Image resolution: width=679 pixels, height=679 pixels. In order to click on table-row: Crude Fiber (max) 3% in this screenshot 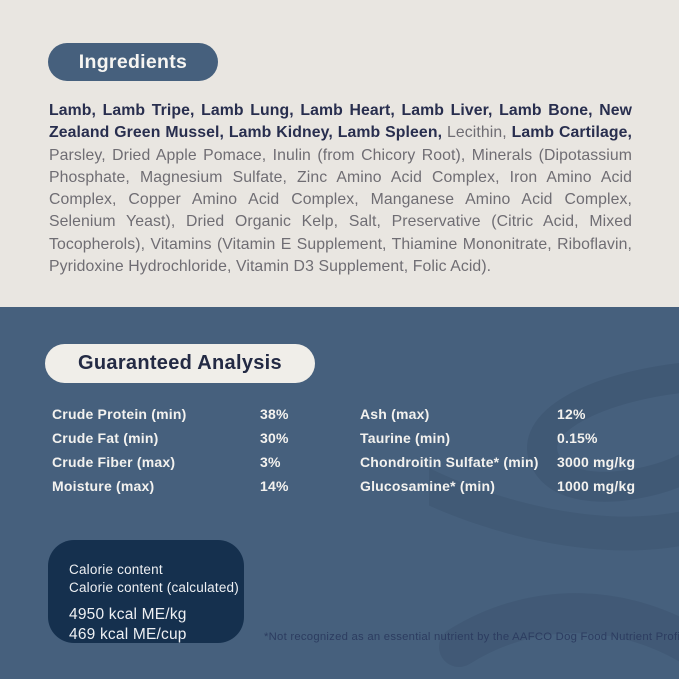, I will do `click(202, 462)`.